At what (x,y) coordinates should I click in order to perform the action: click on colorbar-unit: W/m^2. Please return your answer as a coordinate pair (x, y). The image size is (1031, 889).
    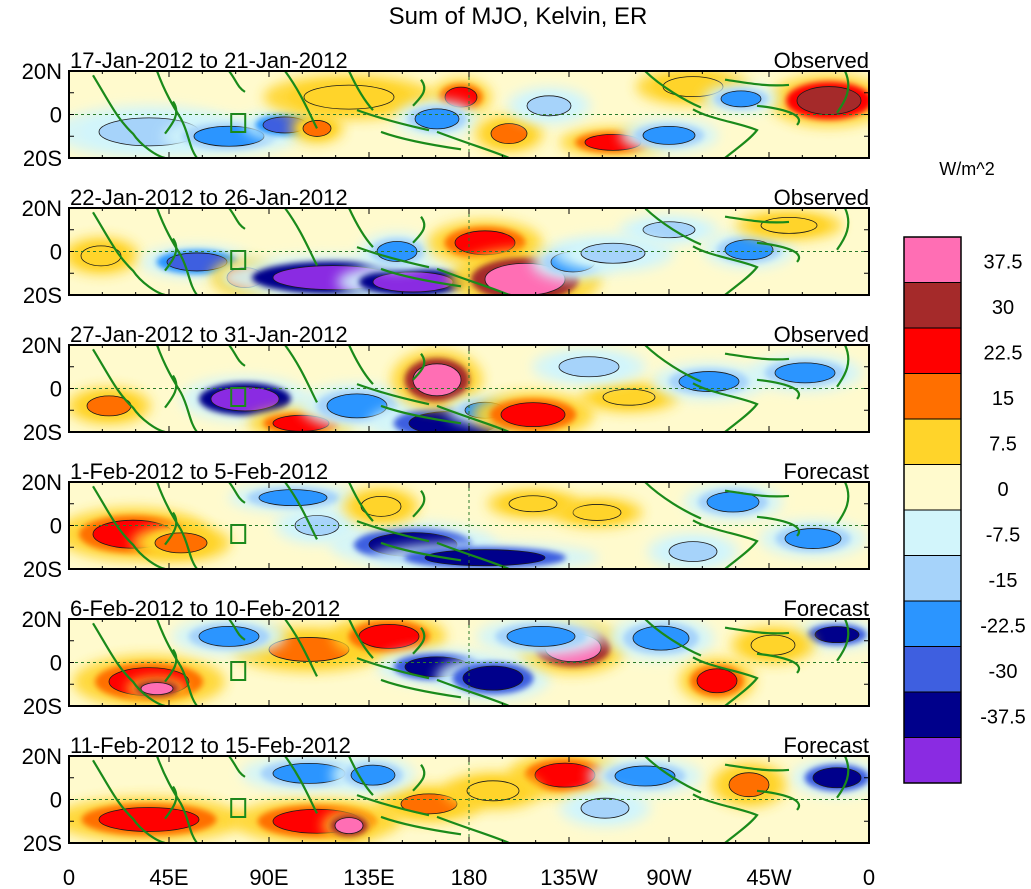
    Looking at the image, I should click on (966, 169).